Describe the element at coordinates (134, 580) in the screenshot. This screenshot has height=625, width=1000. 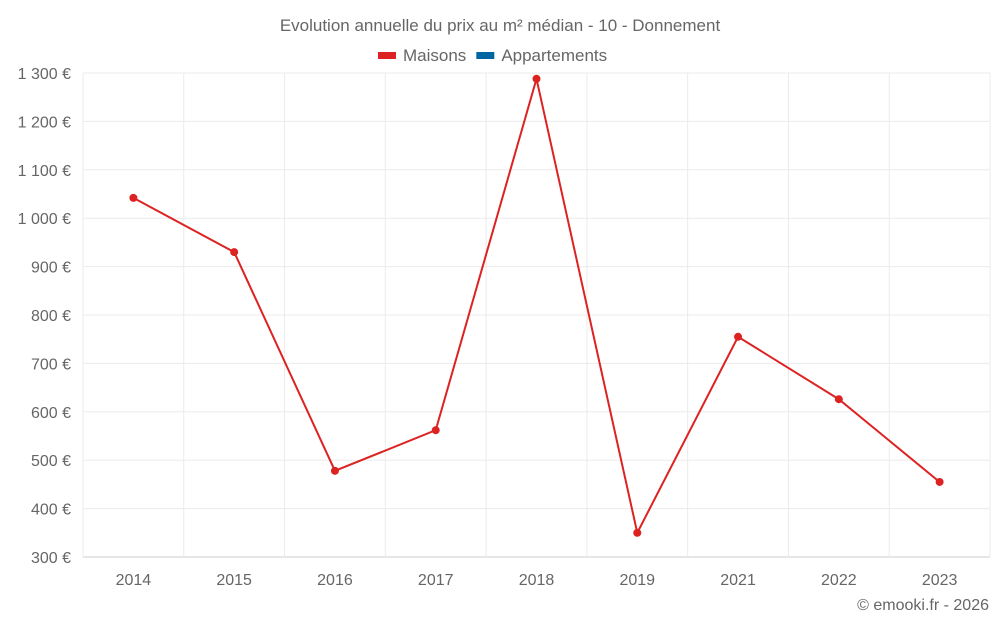
I see `x-tick-label: 2014` at that location.